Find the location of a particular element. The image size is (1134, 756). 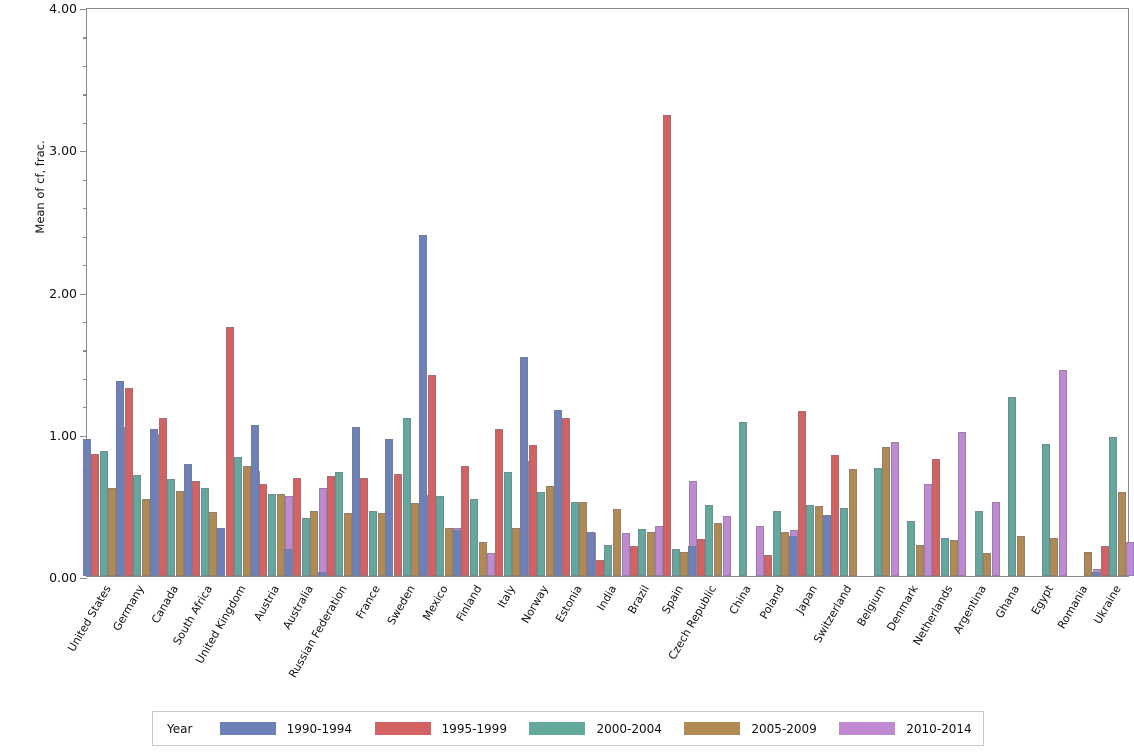

x-axis-tick-label: India is located at coordinates (606, 598).